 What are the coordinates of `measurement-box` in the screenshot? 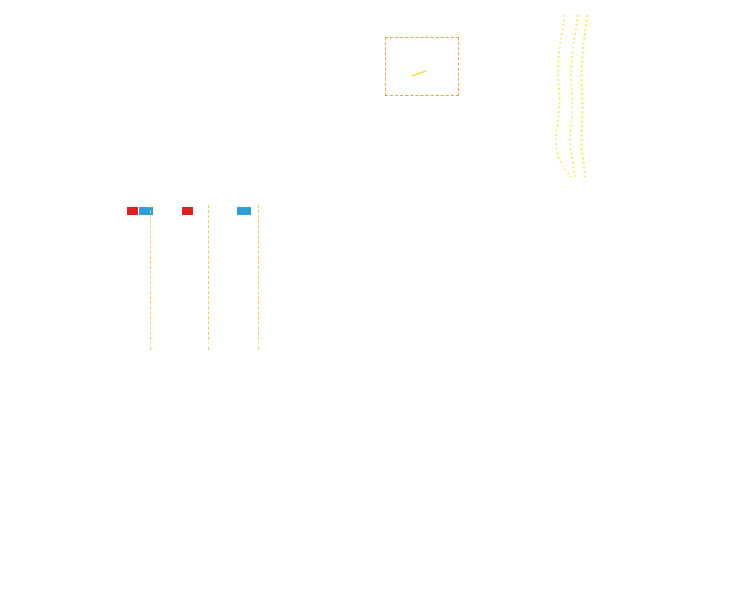 It's located at (422, 66).